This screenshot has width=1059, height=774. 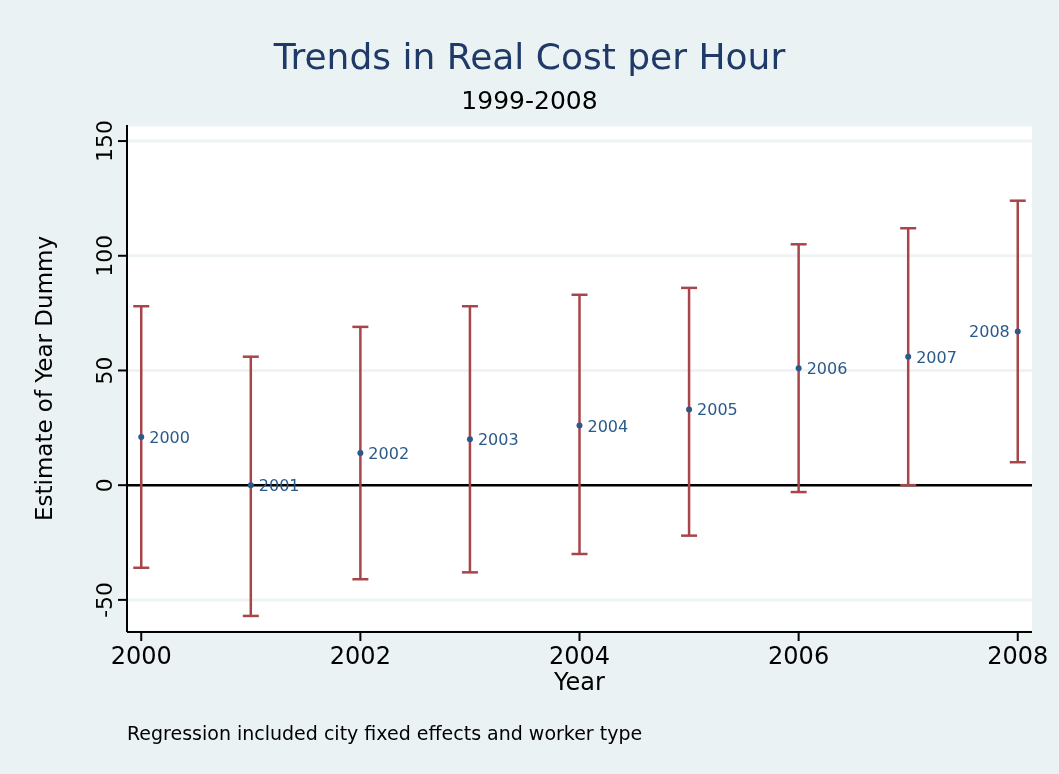 I want to click on x-tick-label: 2002, so click(x=360, y=656).